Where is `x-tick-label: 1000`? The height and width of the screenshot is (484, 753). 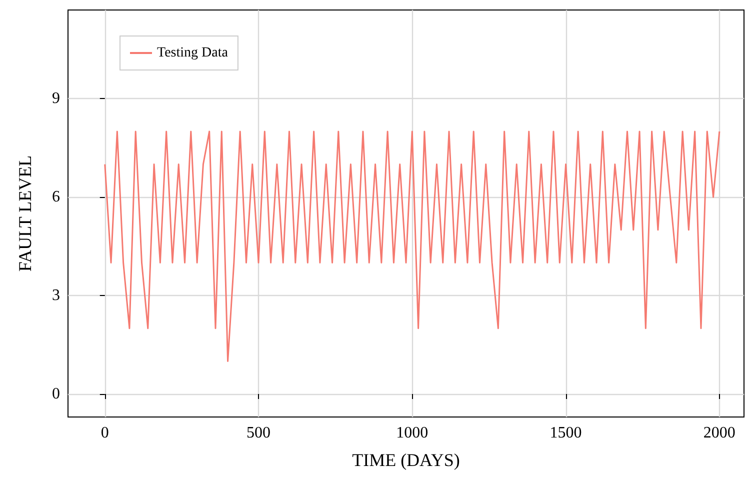
x-tick-label: 1000 is located at coordinates (412, 433).